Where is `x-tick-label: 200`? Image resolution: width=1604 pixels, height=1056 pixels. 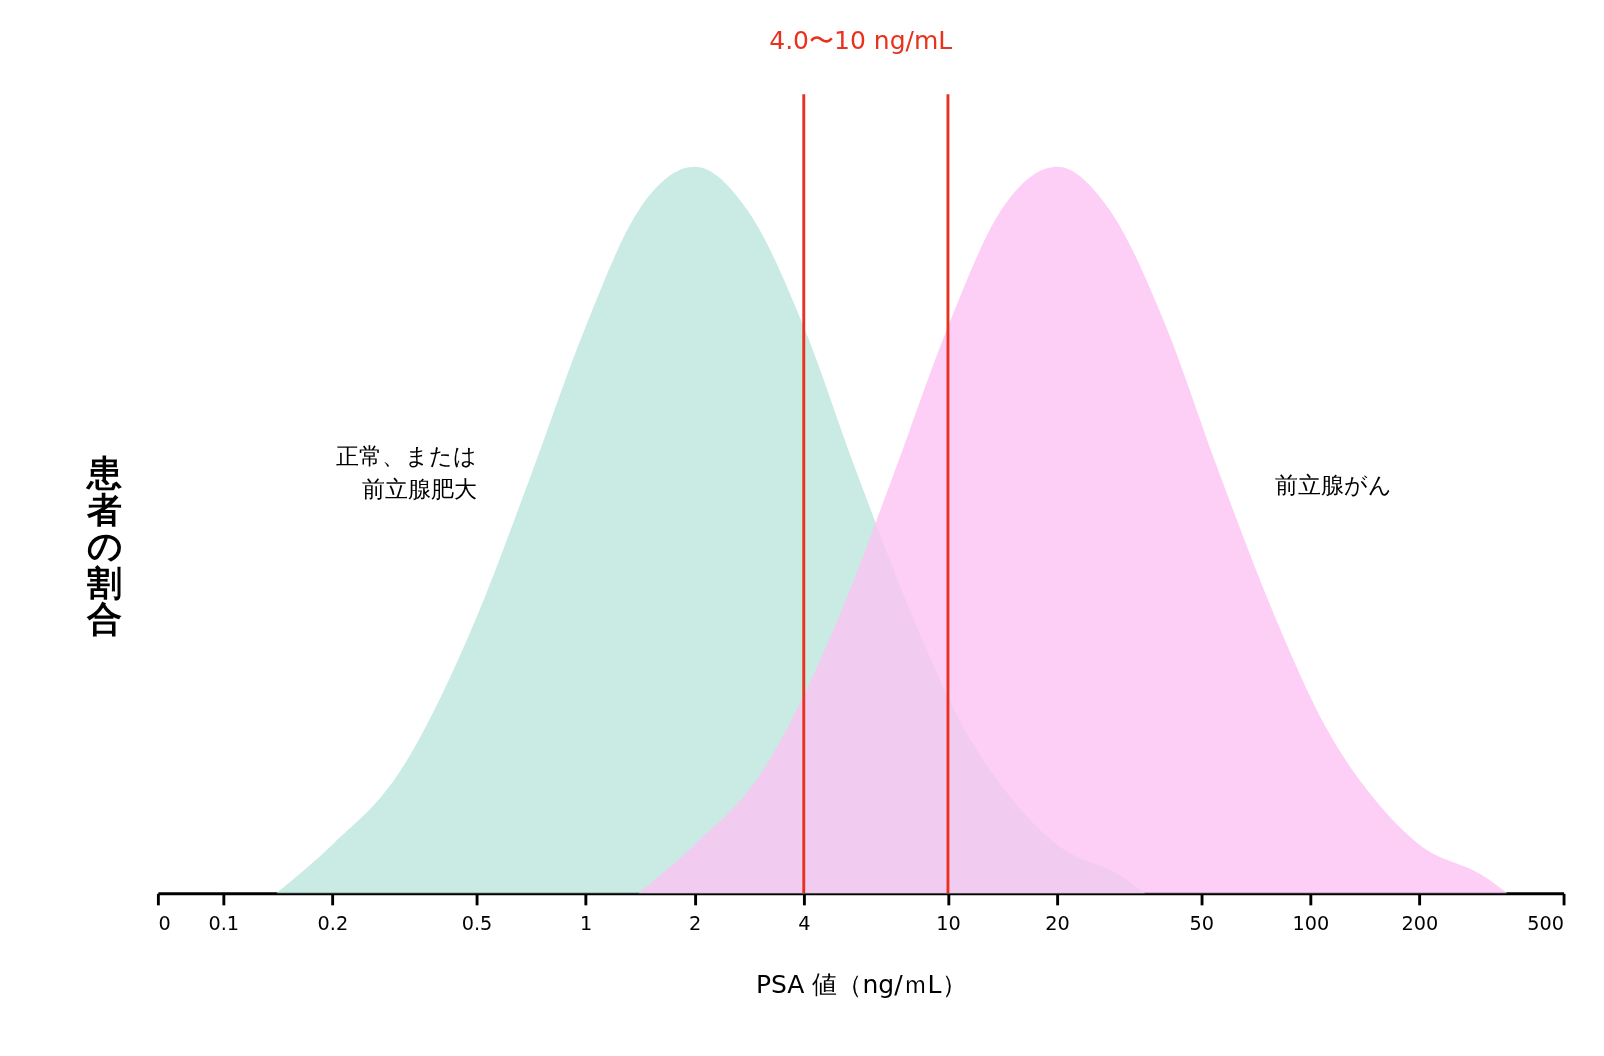
x-tick-label: 200 is located at coordinates (1420, 924).